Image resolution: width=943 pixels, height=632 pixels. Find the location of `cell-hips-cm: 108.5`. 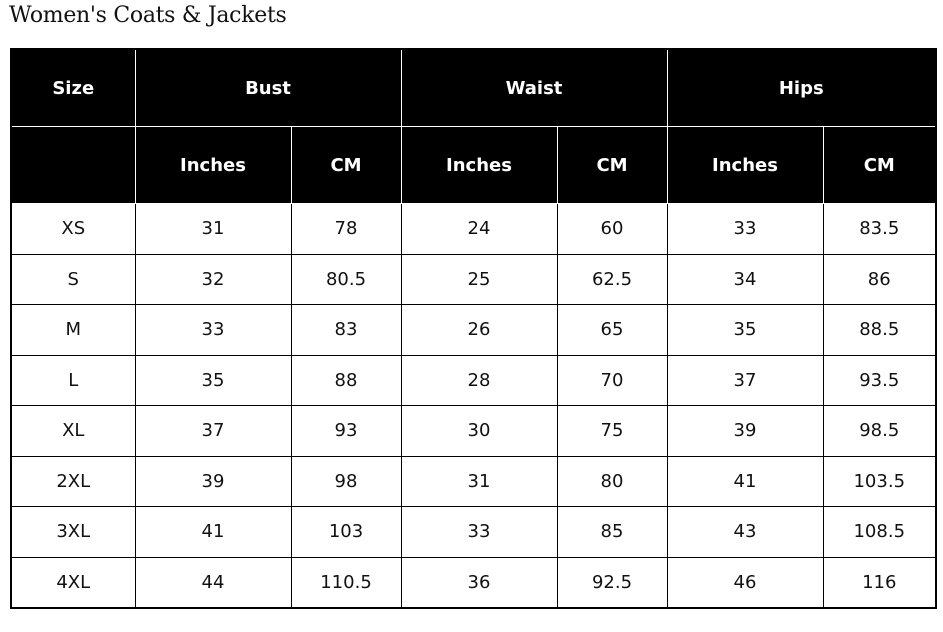

cell-hips-cm: 108.5 is located at coordinates (879, 532).